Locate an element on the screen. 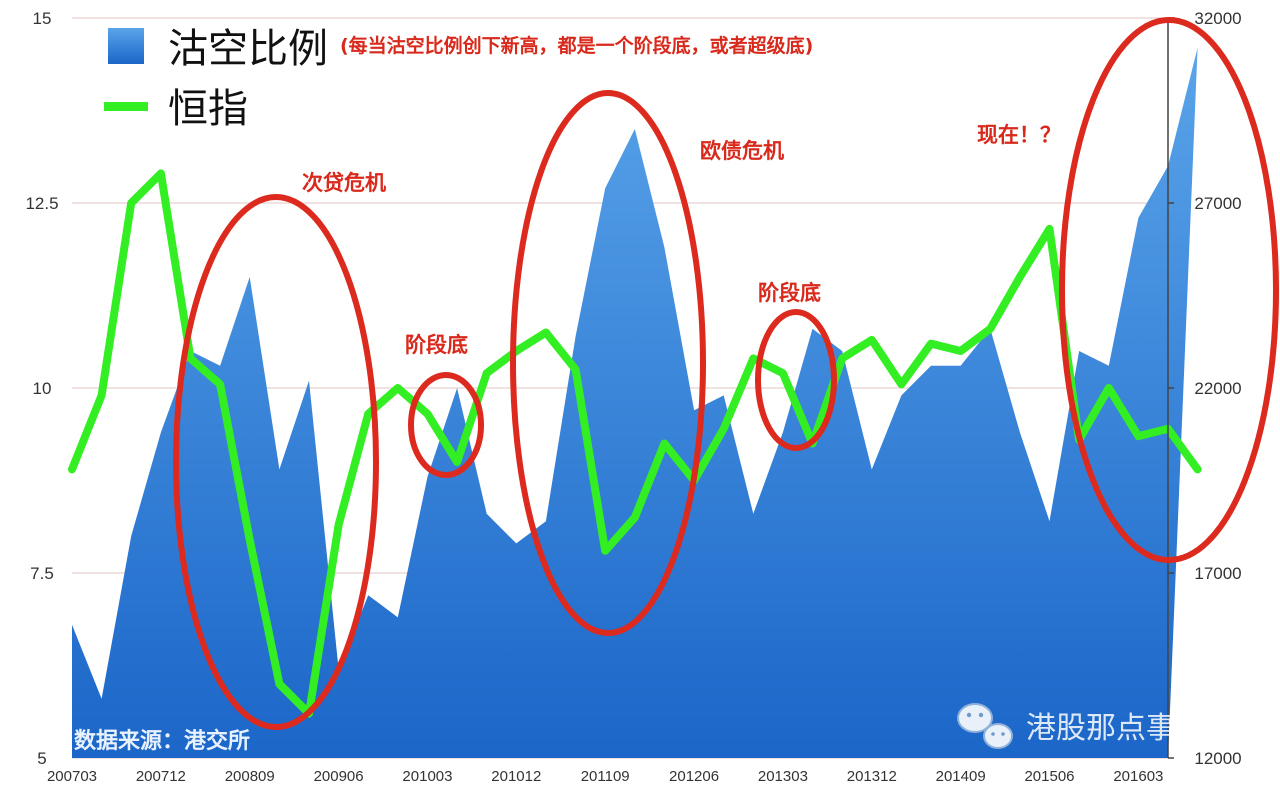  wechat-icon is located at coordinates (985, 726).